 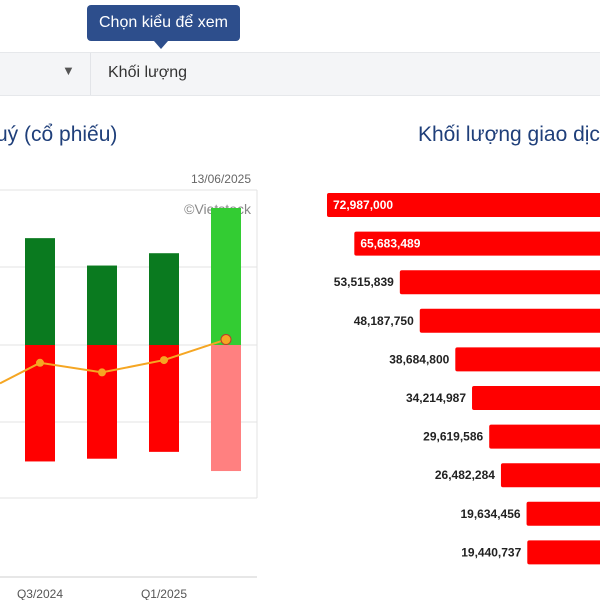 I want to click on view-selector-bar: ▼ Khối lượng, so click(x=300, y=74).